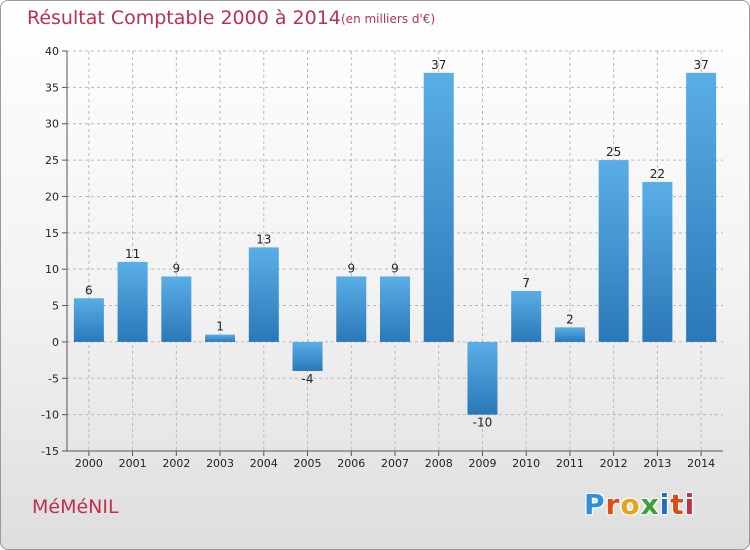 The image size is (750, 550). Describe the element at coordinates (55, 306) in the screenshot. I see `y-tick-label: 5` at that location.